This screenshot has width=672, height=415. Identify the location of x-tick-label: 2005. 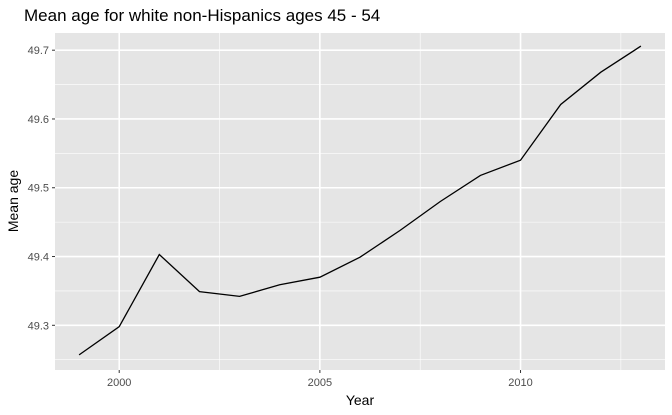
(320, 383).